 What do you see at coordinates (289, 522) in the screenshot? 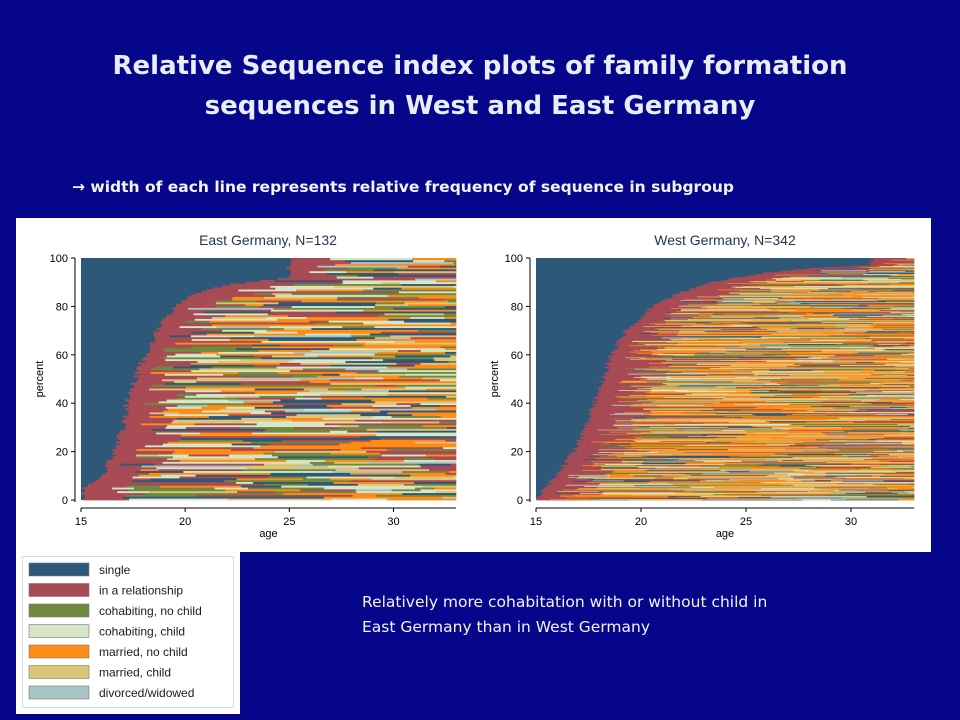
I see `x-tick-label: 25` at bounding box center [289, 522].